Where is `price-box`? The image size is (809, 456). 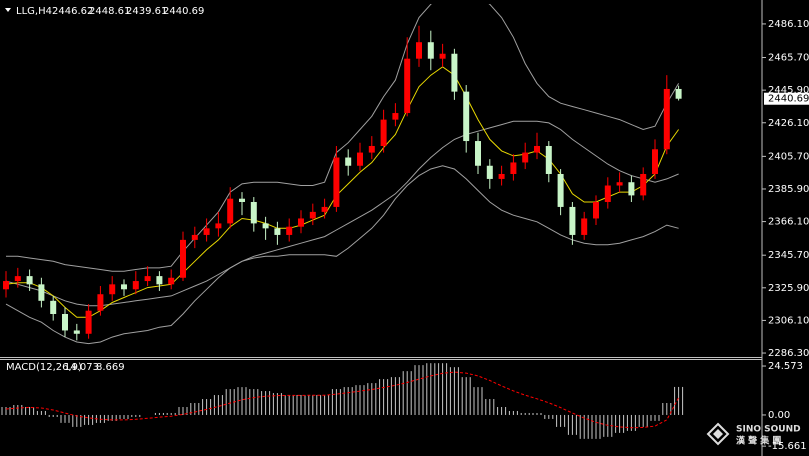
price-box is located at coordinates (786, 98).